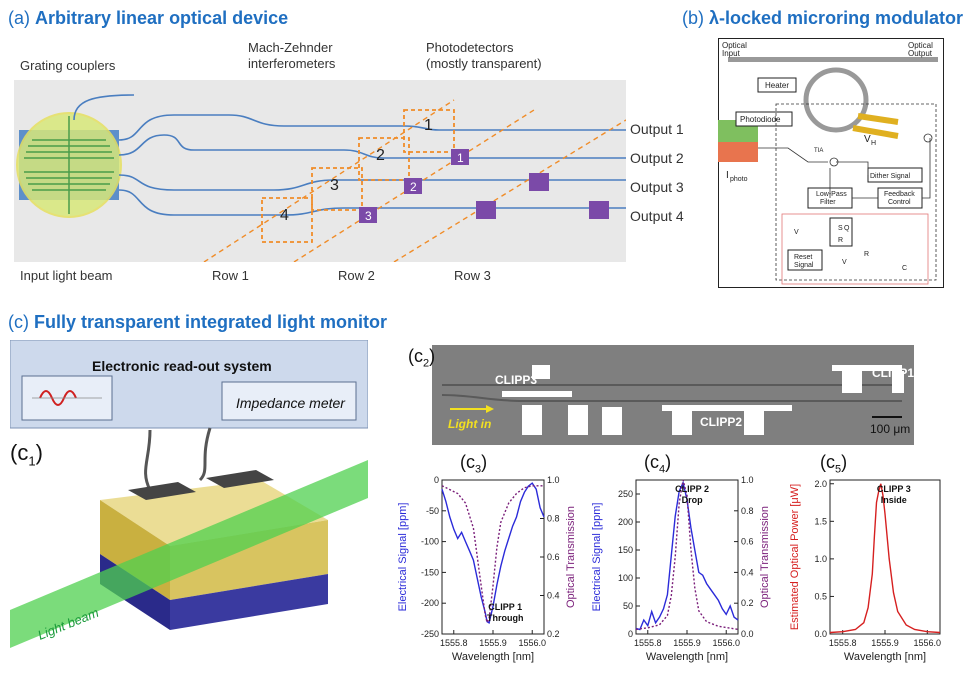 The image size is (972, 675). What do you see at coordinates (894, 500) in the screenshot?
I see `annotation-line-2: Inside` at bounding box center [894, 500].